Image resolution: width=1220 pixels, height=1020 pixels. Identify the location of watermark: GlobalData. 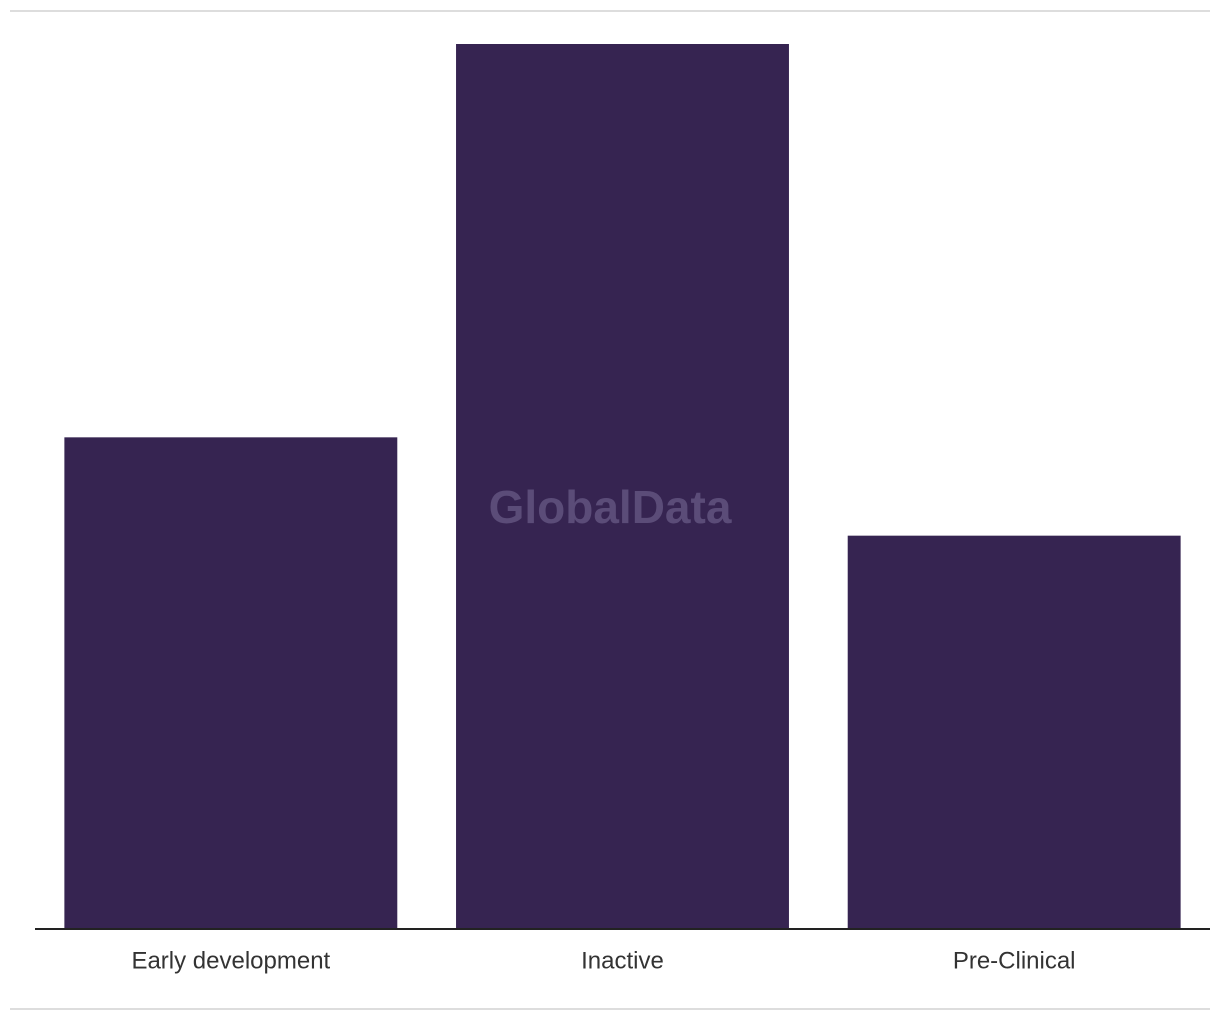
(610, 507).